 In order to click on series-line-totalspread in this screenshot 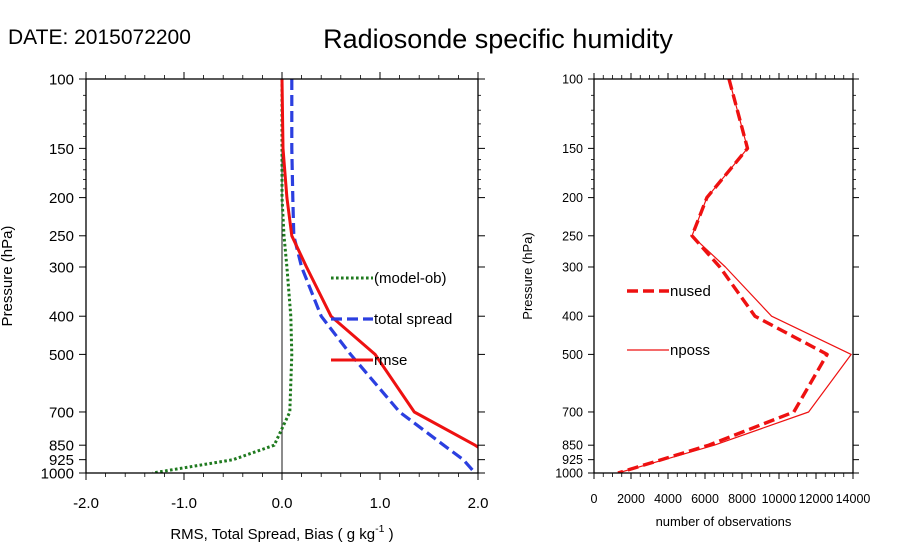, I will do `click(383, 276)`.